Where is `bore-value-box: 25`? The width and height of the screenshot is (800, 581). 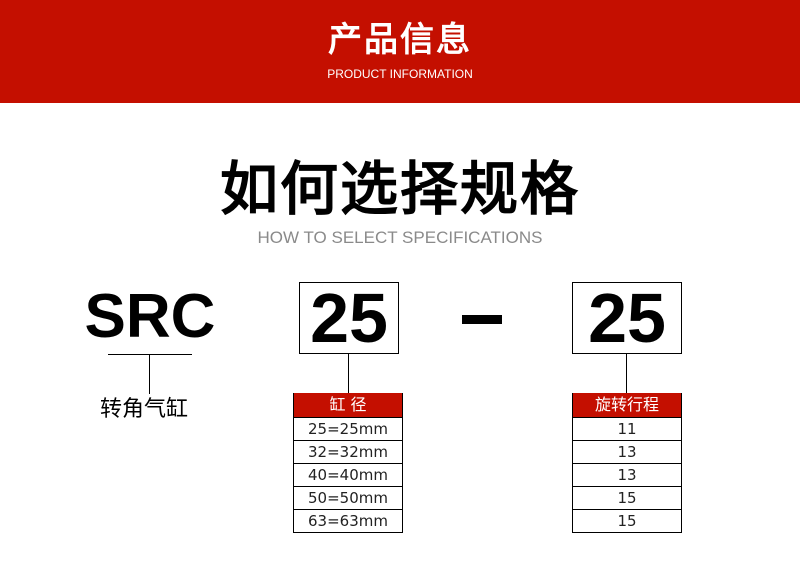
bore-value-box: 25 is located at coordinates (349, 318).